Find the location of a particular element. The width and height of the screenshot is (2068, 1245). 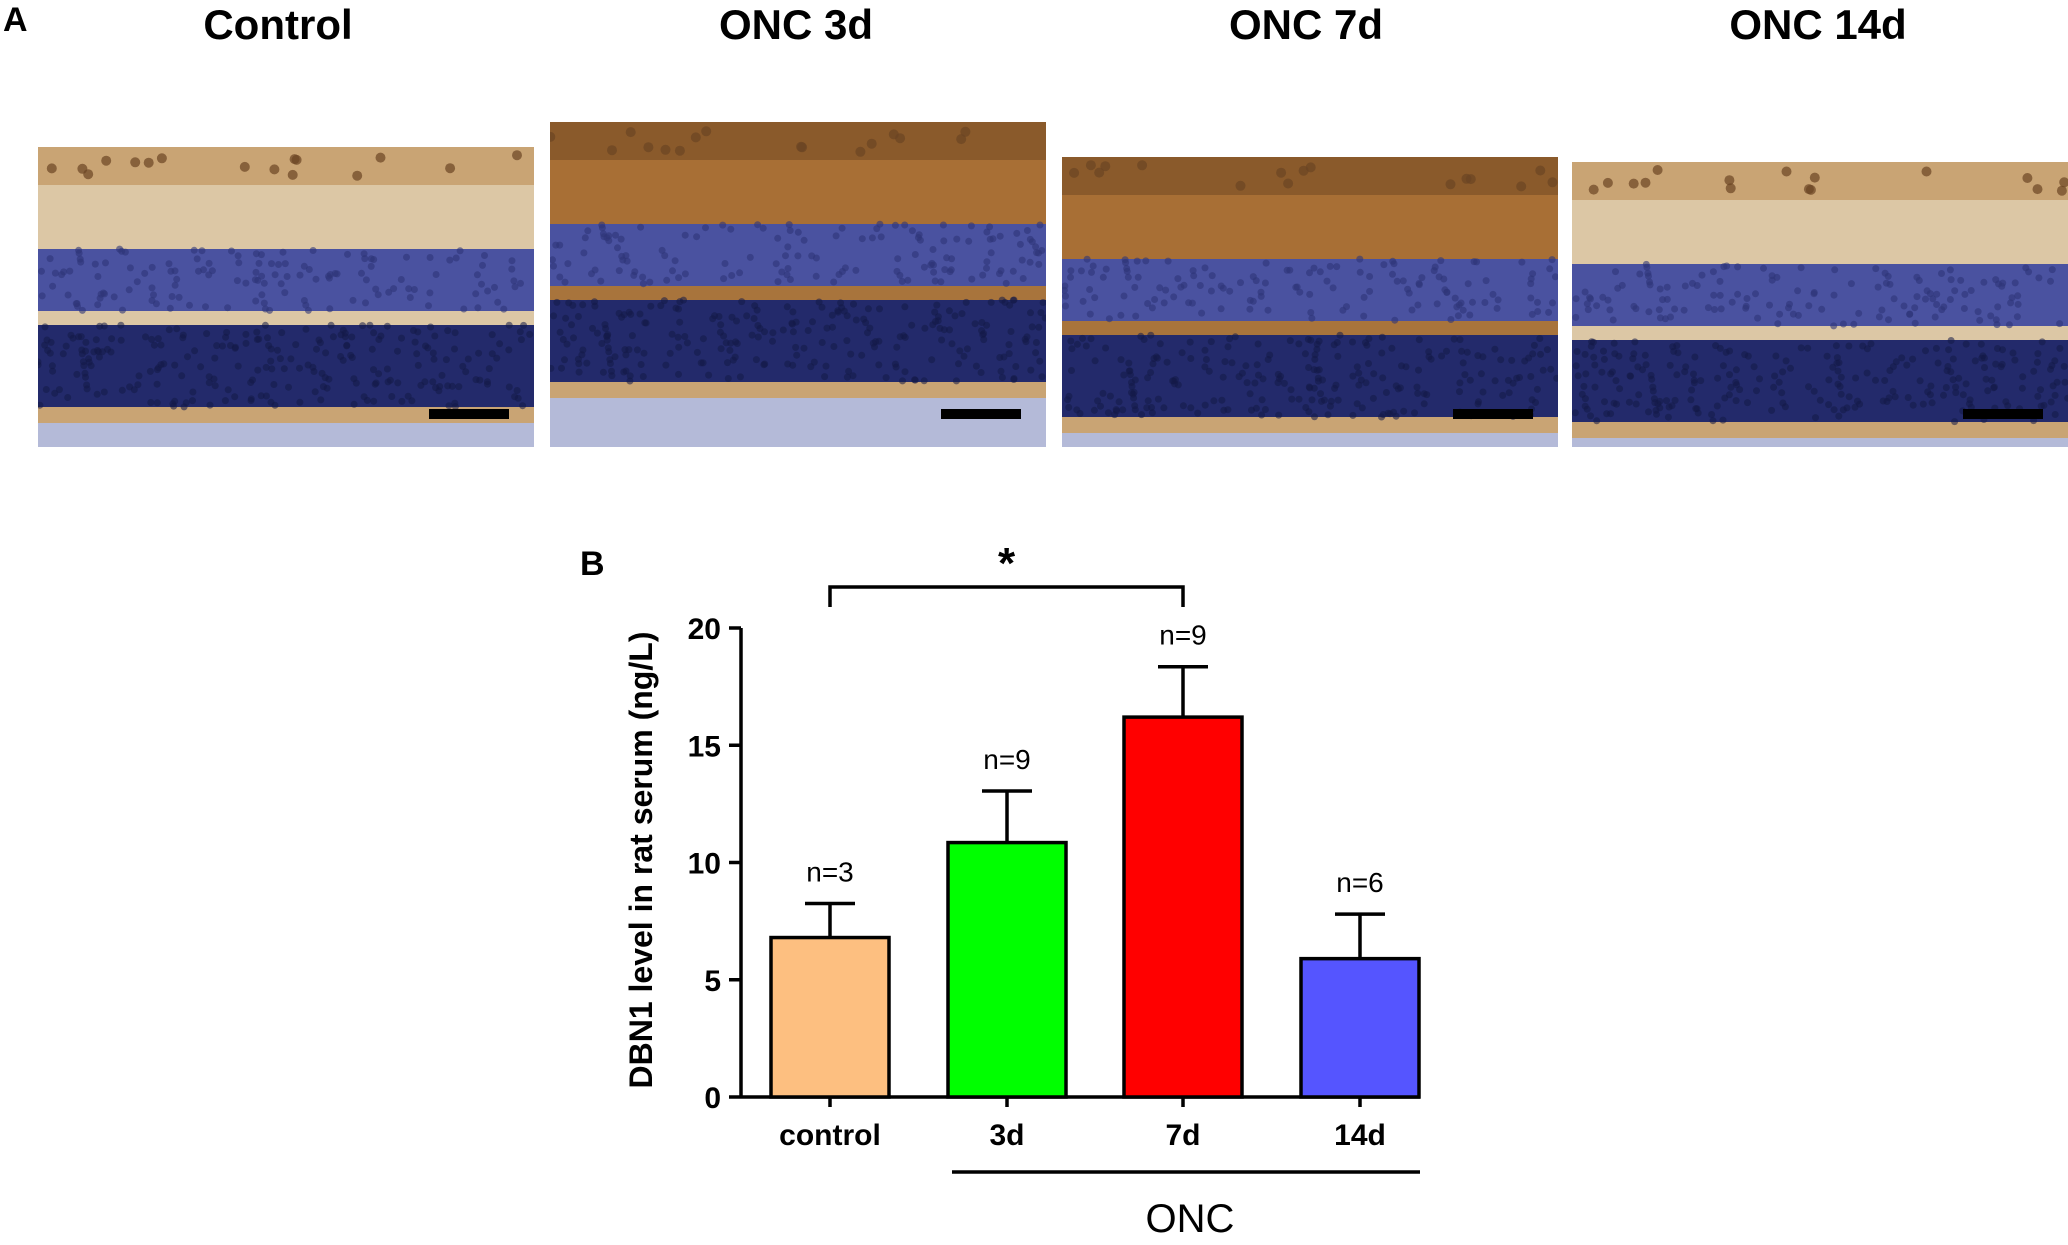

micrograph-title-onc-3d: ONC 3d is located at coordinates (795, 24).